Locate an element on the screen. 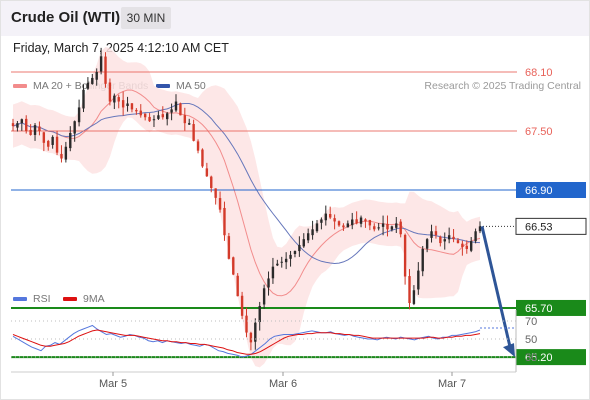 This screenshot has height=400, width=590. level-box-66.90 is located at coordinates (551, 190).